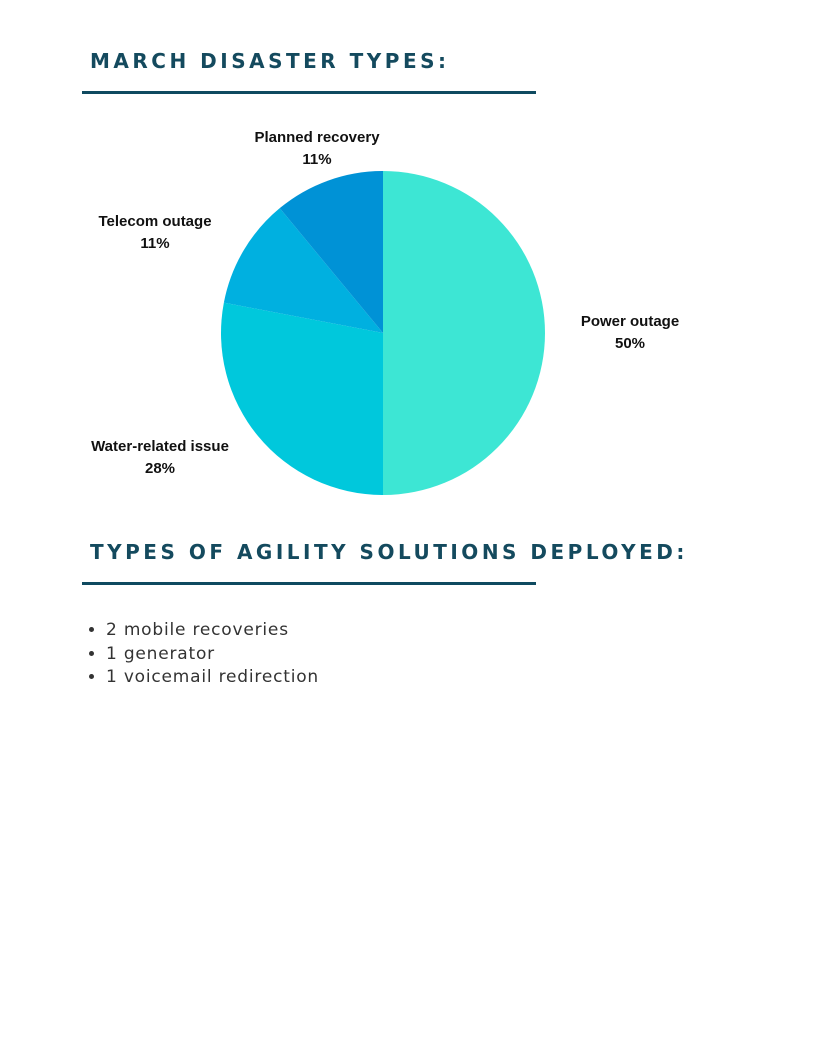 The image size is (816, 1056). What do you see at coordinates (212, 655) in the screenshot?
I see `list-item: 1 generator` at bounding box center [212, 655].